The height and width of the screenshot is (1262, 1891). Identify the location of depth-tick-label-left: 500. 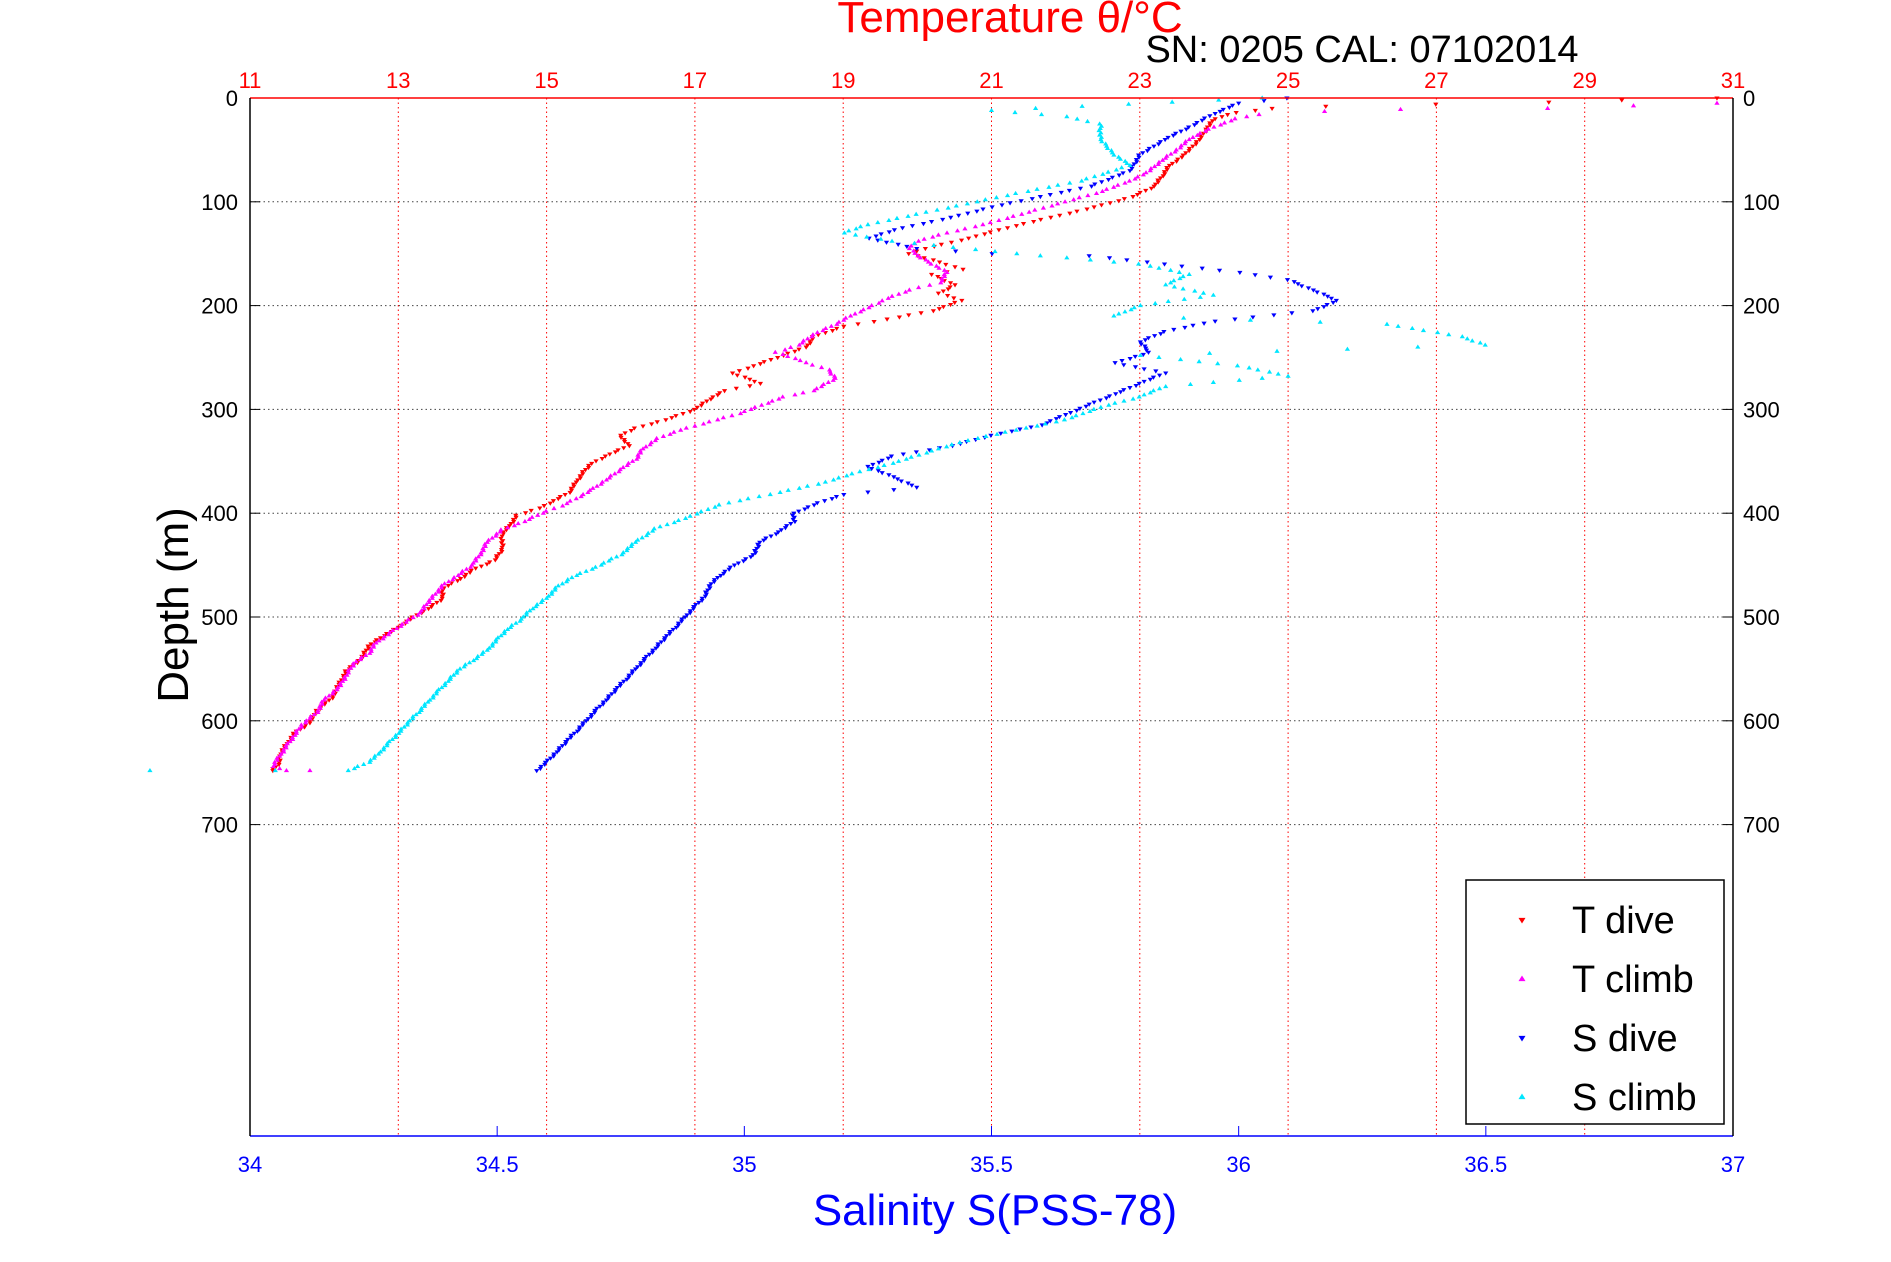
(219, 617).